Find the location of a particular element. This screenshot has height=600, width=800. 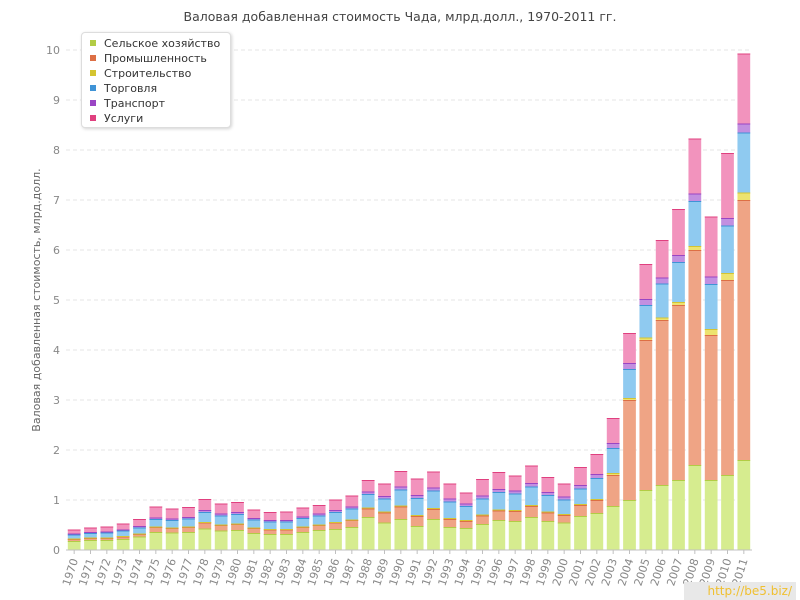

legend-item-construction: Строительство is located at coordinates (140, 73).